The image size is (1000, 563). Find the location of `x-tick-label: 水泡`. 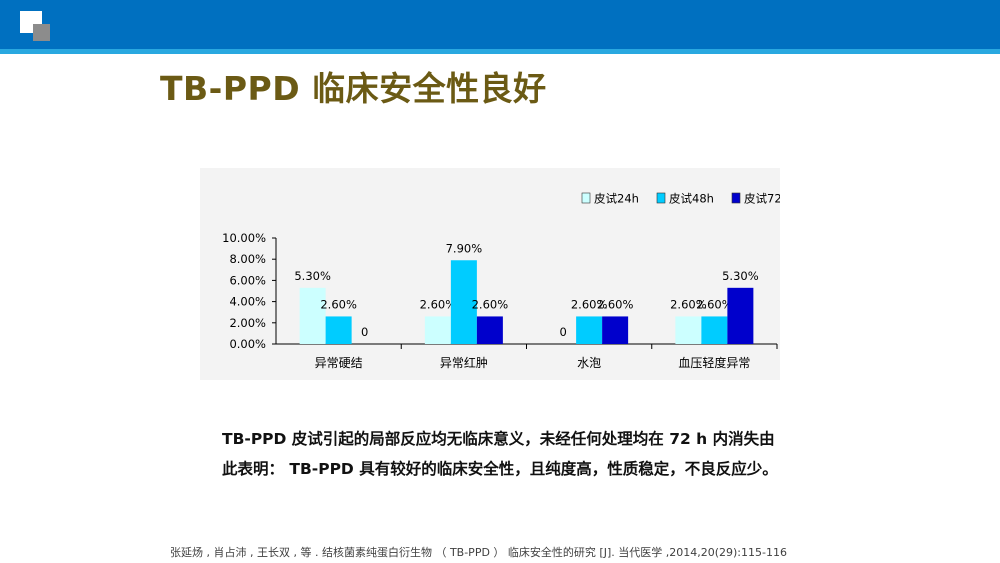

x-tick-label: 水泡 is located at coordinates (589, 363).